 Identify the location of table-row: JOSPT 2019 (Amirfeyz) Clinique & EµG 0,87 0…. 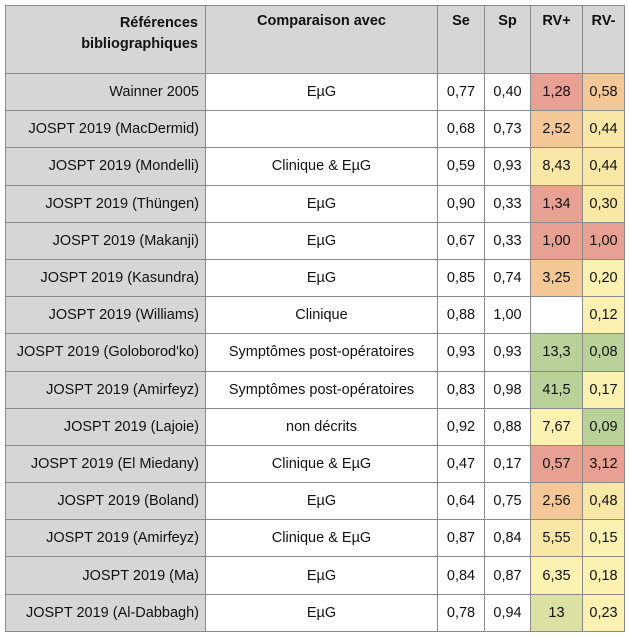
(315, 538).